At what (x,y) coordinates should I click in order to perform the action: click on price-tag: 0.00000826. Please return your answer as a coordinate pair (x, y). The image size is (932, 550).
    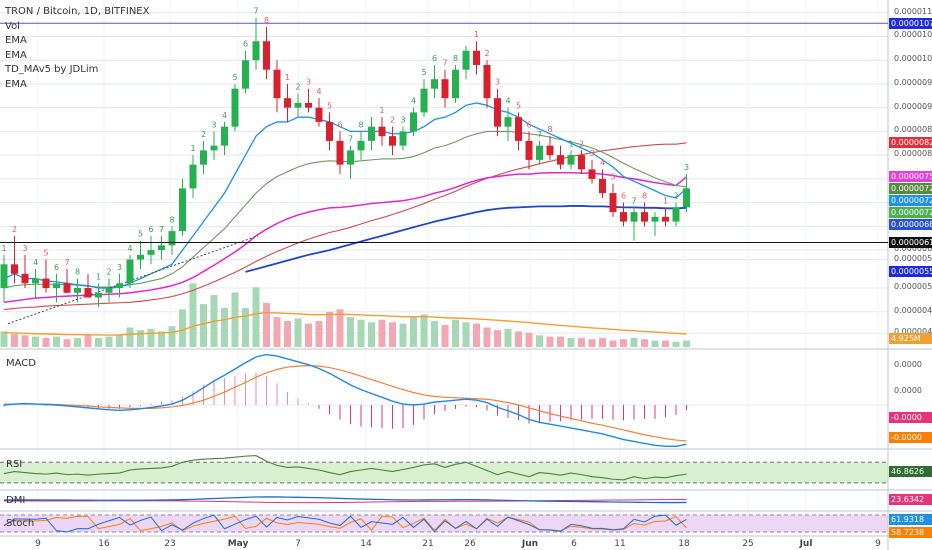
    Looking at the image, I should click on (910, 143).